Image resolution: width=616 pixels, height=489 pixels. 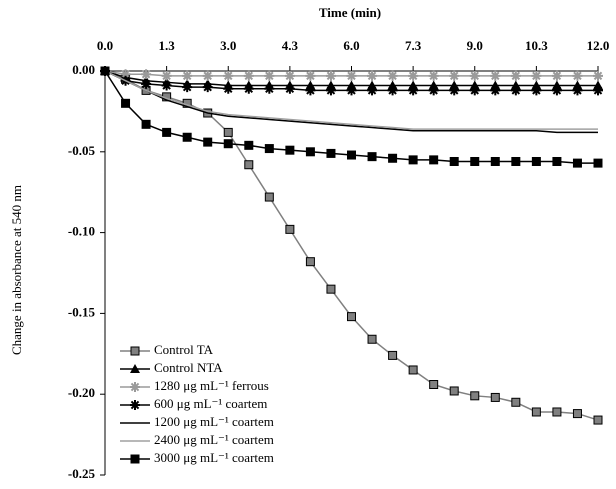 What do you see at coordinates (81, 231) in the screenshot?
I see `y-tick-label: -0.10` at bounding box center [81, 231].